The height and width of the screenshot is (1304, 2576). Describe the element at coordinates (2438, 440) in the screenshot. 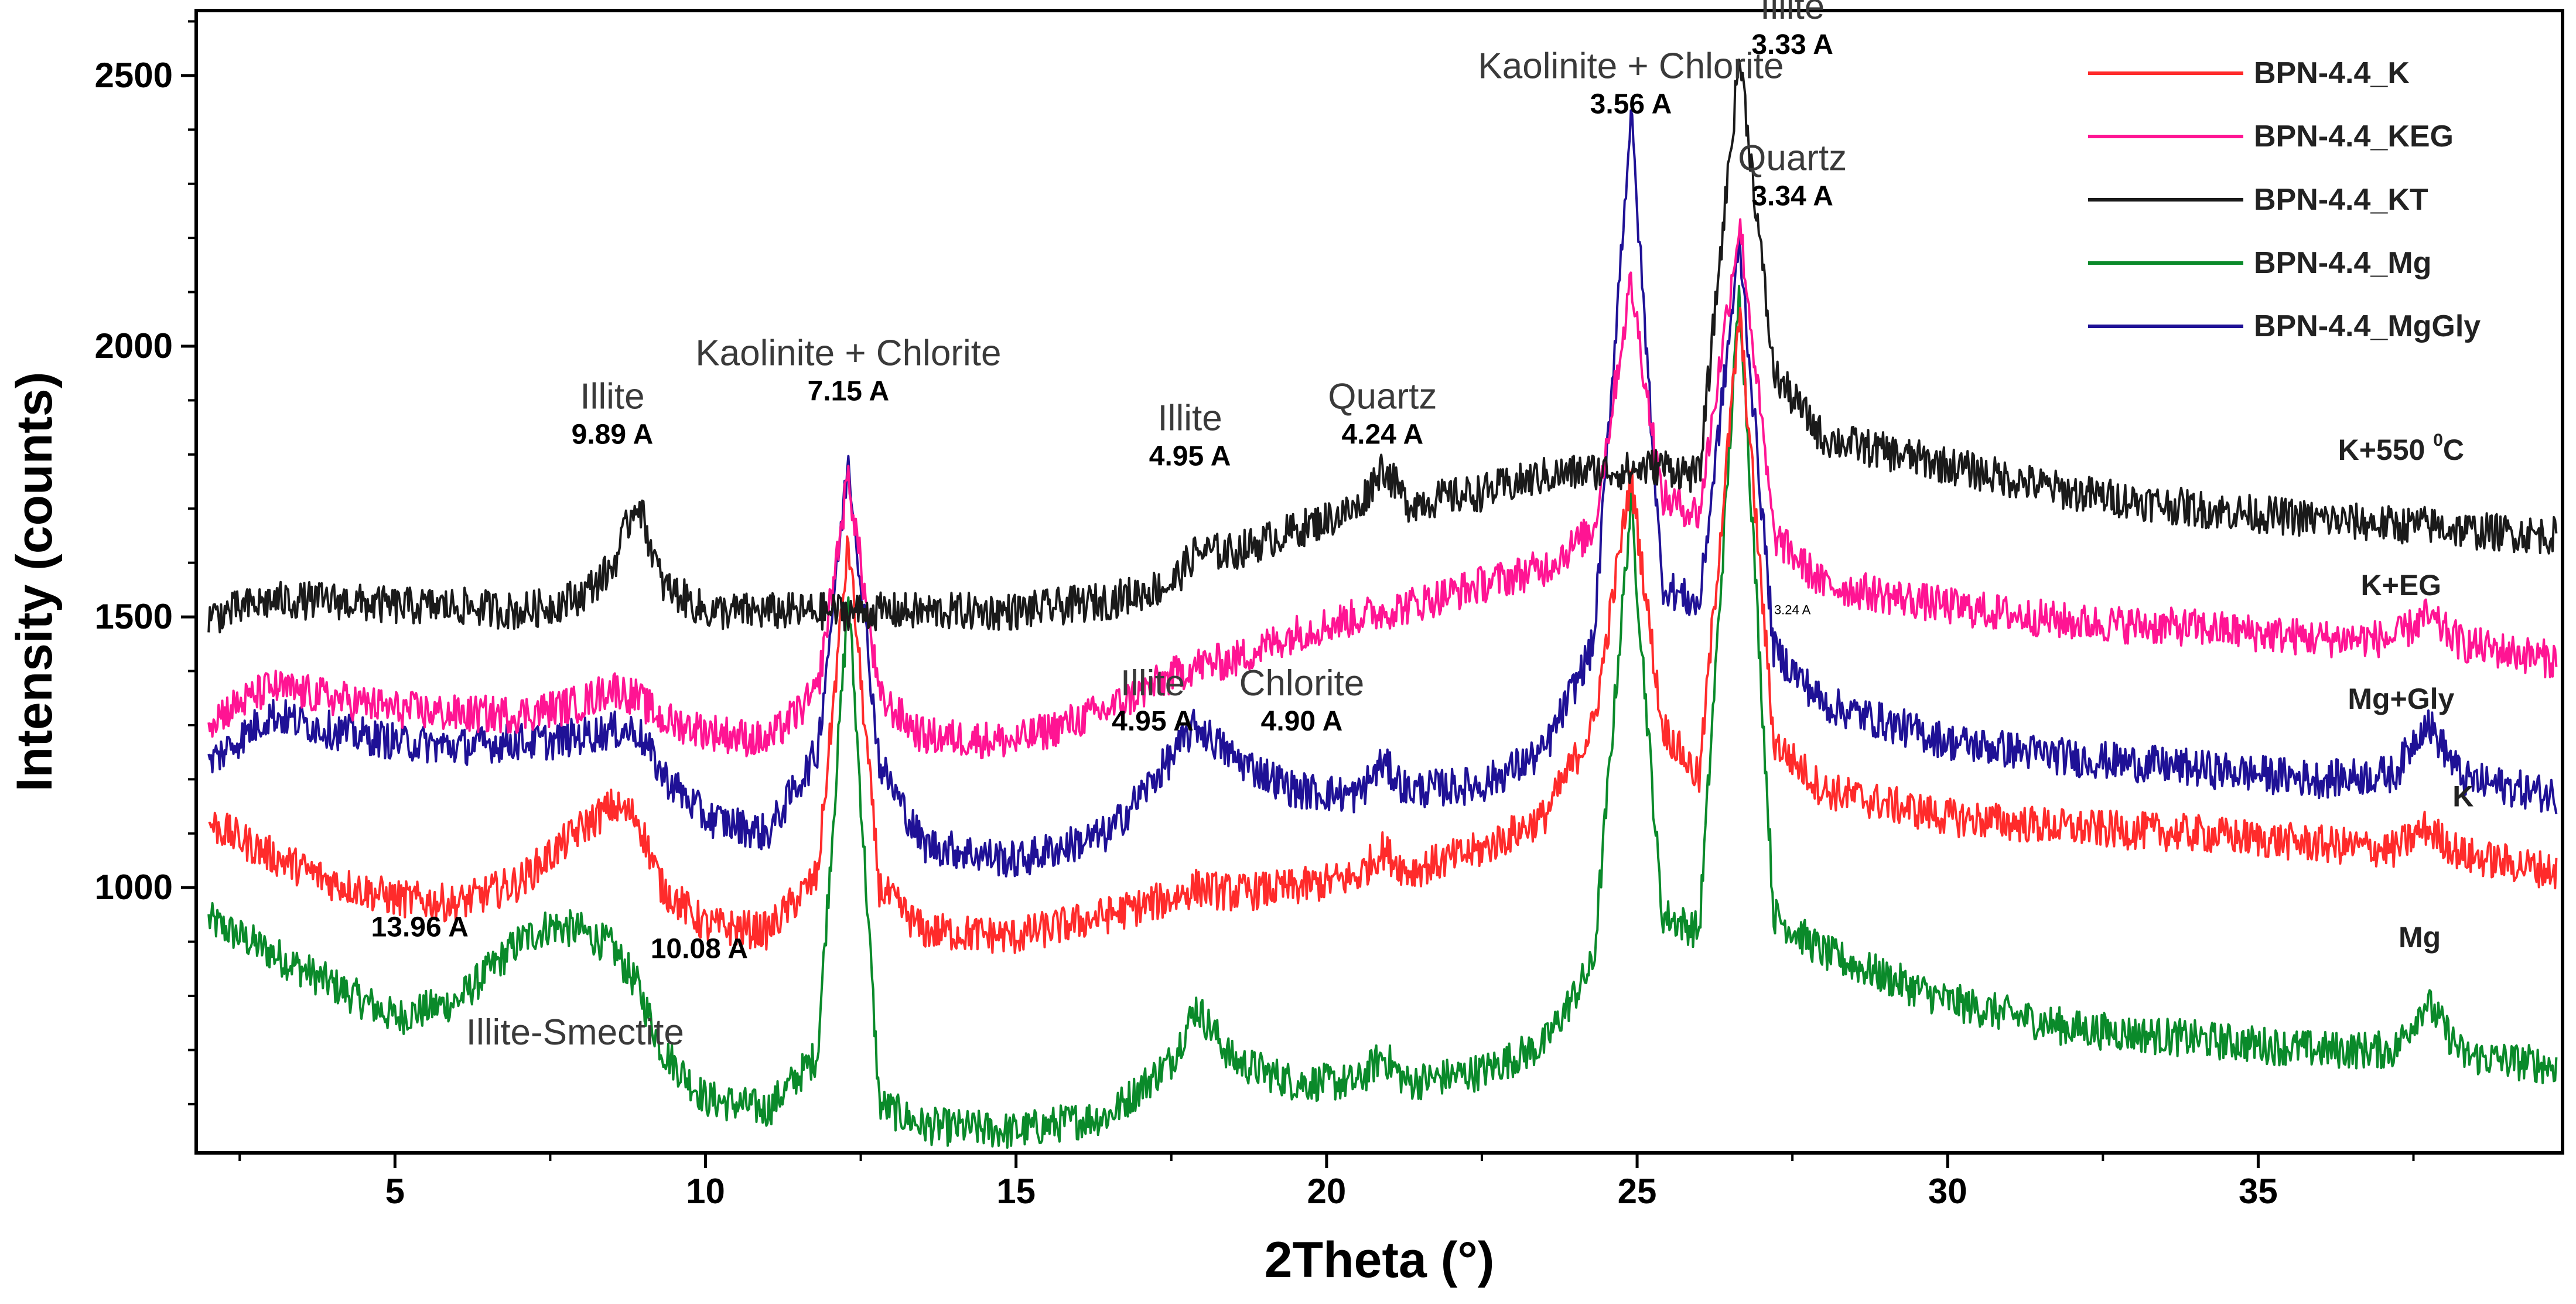

I see `trace-label-sup: 0` at that location.